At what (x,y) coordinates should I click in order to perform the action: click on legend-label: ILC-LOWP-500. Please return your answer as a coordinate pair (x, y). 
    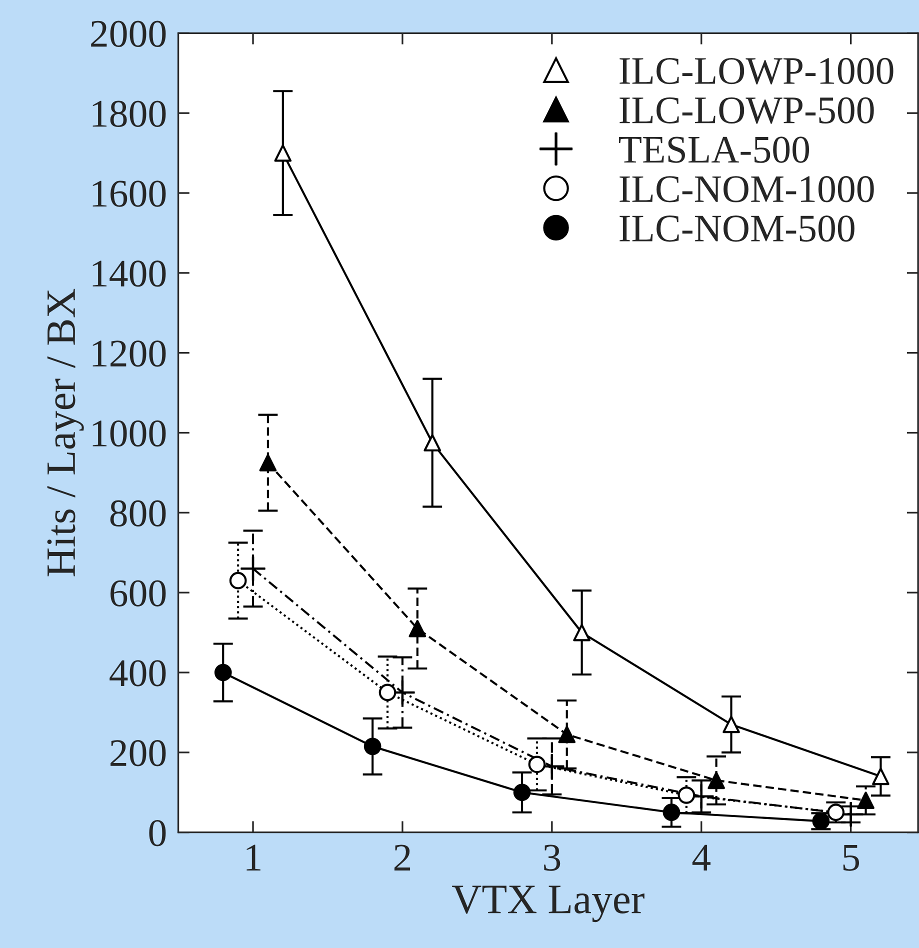
    Looking at the image, I should click on (747, 110).